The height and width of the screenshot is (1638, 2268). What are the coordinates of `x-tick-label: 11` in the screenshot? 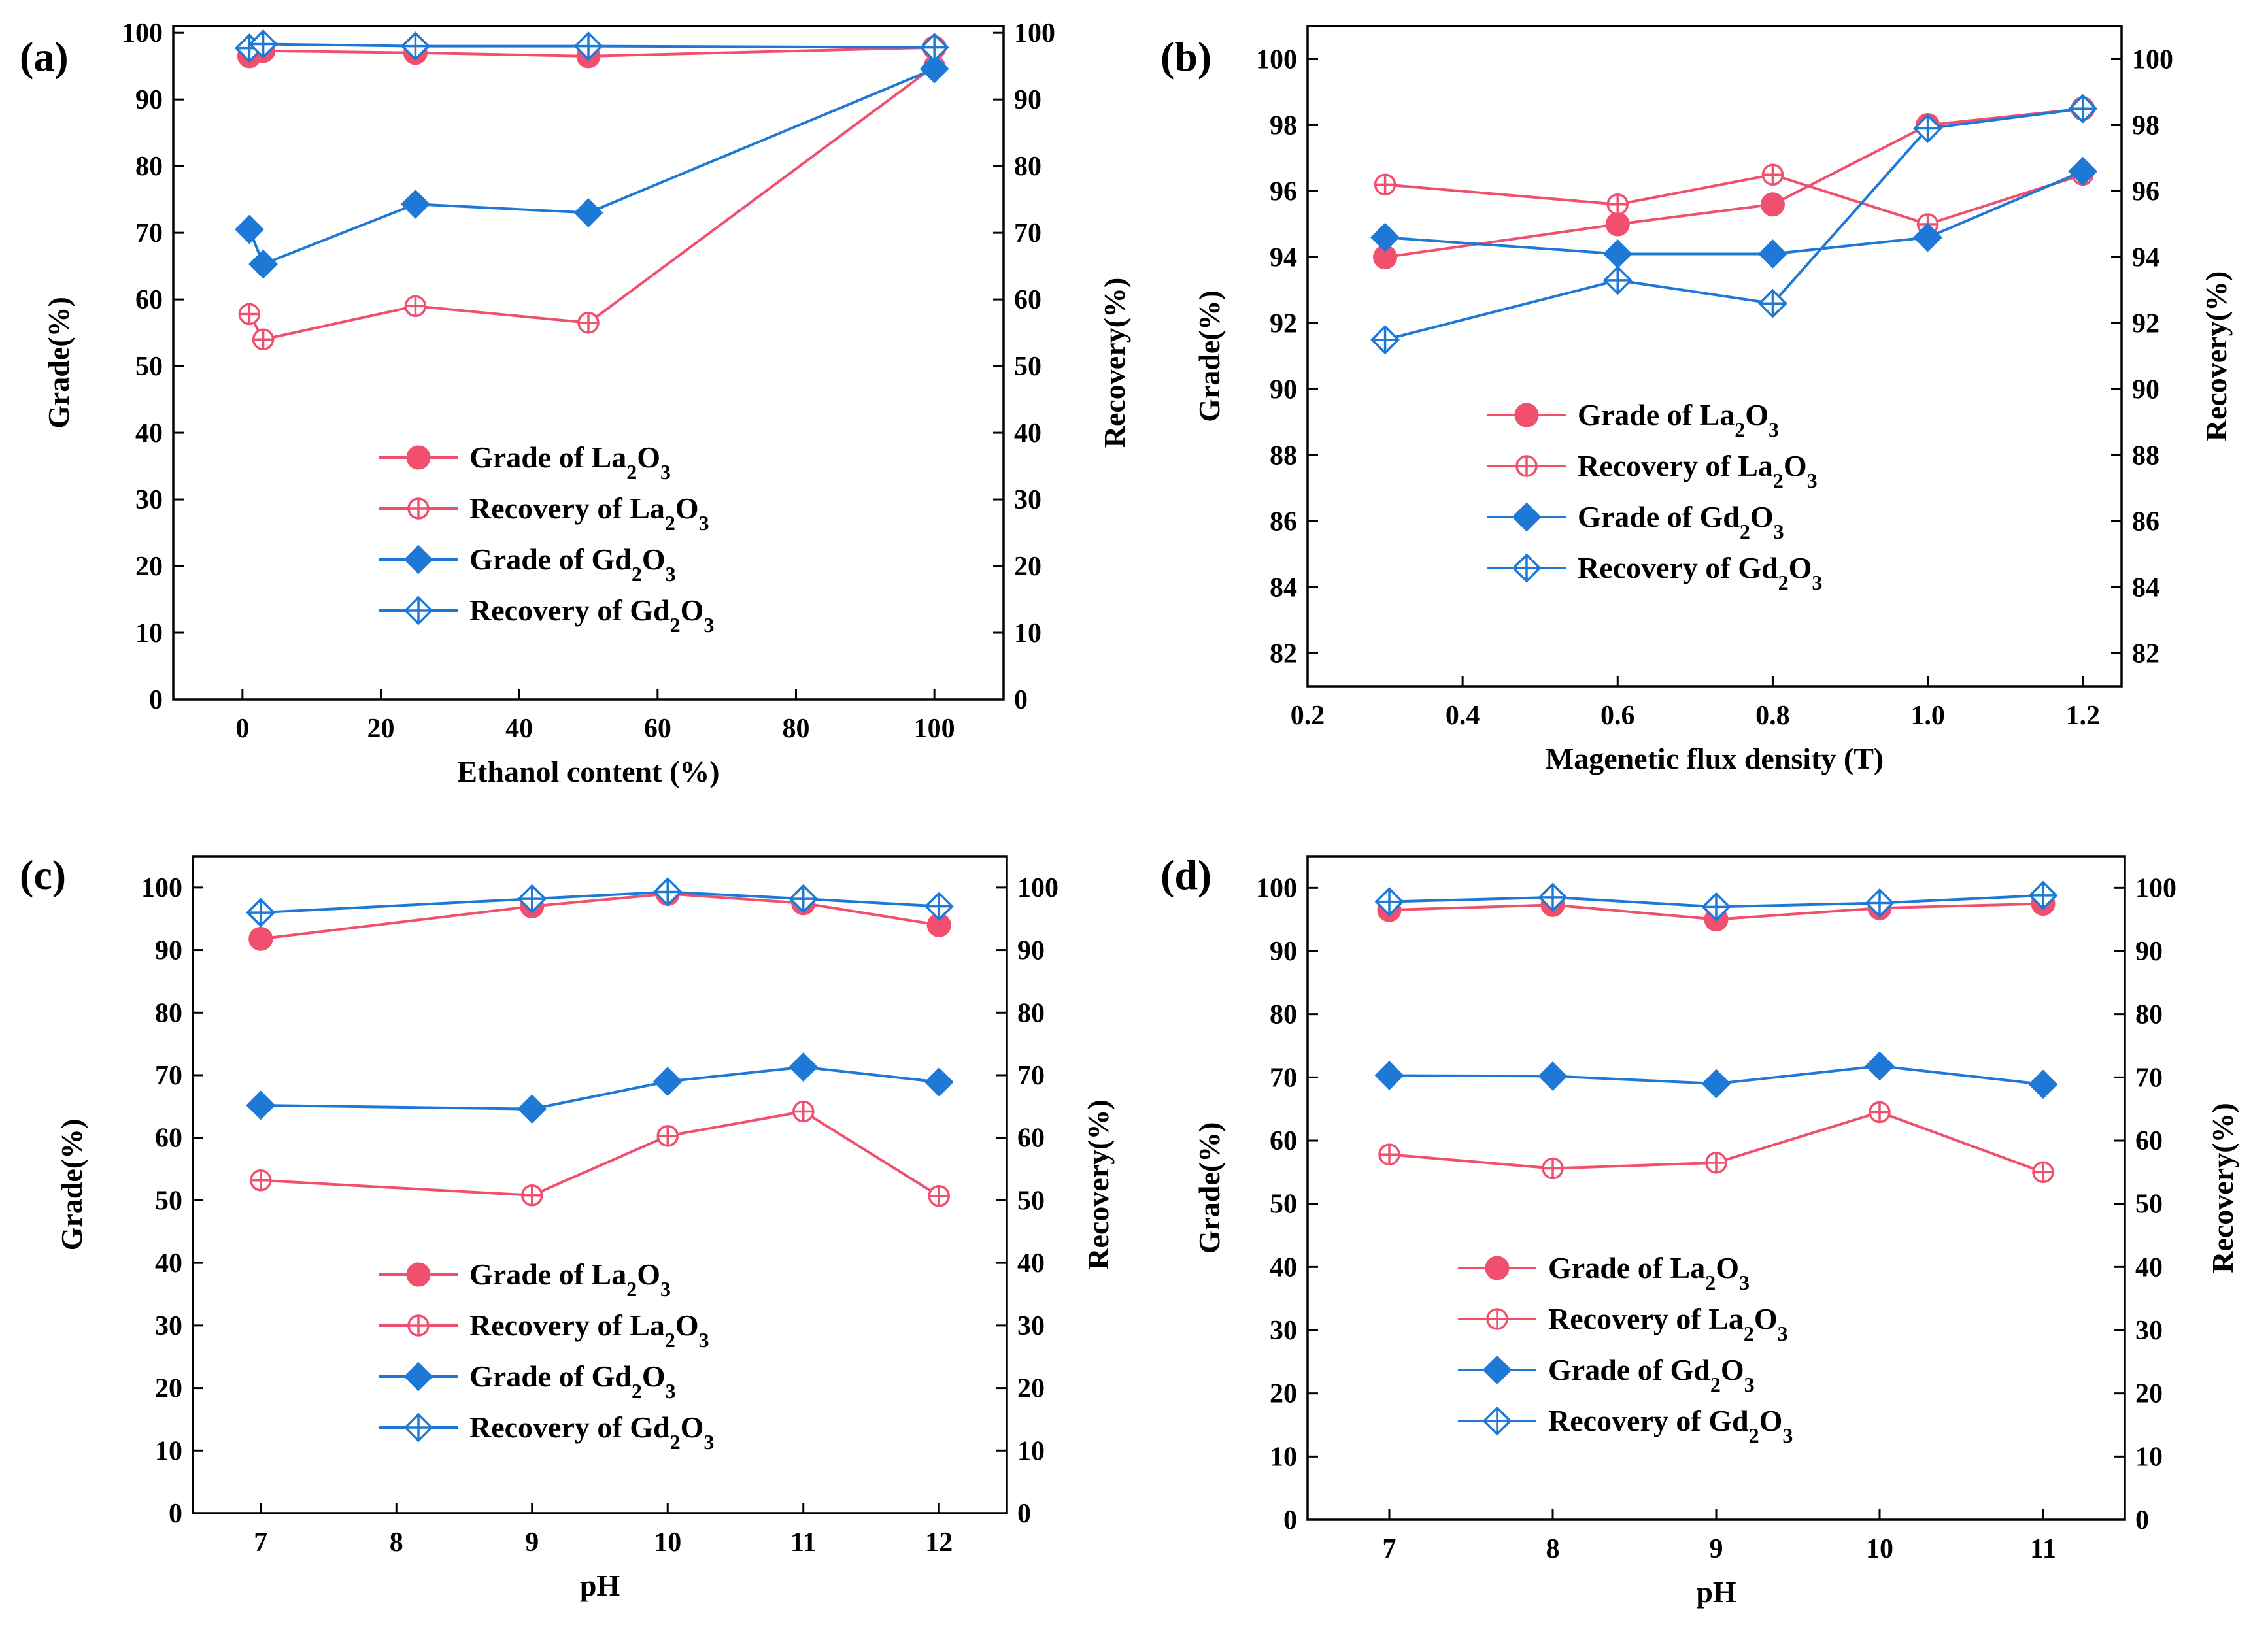 It's located at (2043, 1549).